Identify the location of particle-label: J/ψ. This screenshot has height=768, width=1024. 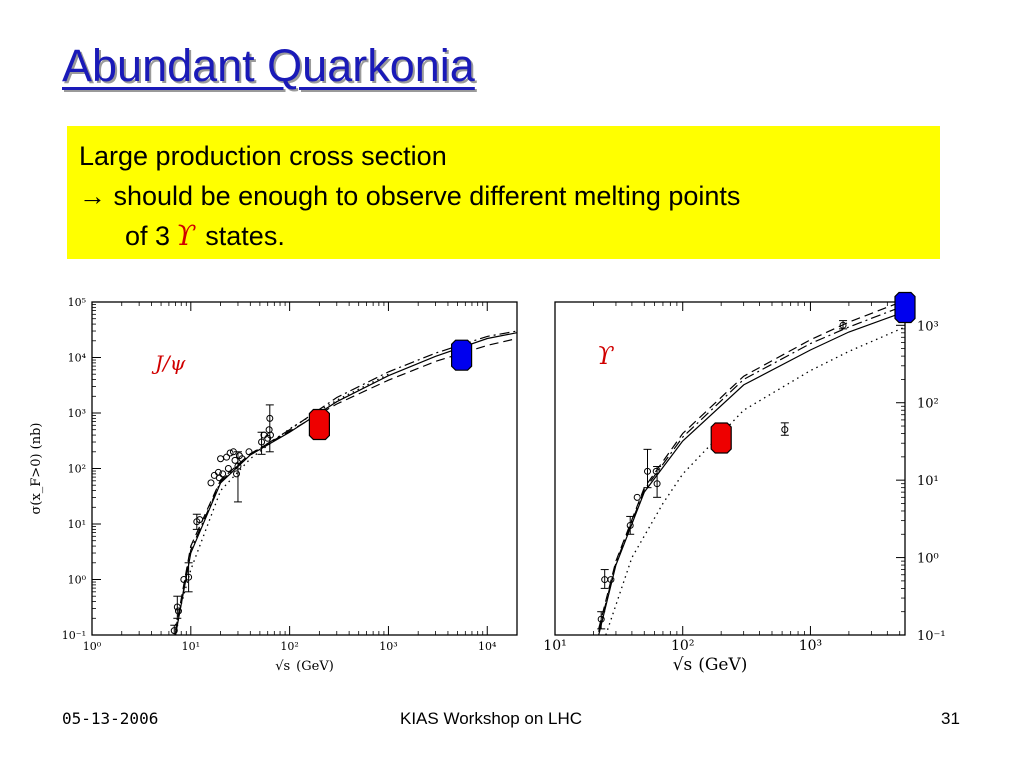
(168, 363).